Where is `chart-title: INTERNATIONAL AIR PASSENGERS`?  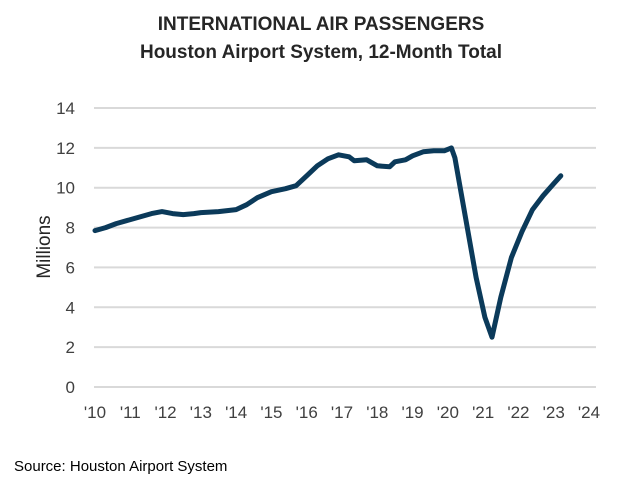 chart-title: INTERNATIONAL AIR PASSENGERS is located at coordinates (321, 24).